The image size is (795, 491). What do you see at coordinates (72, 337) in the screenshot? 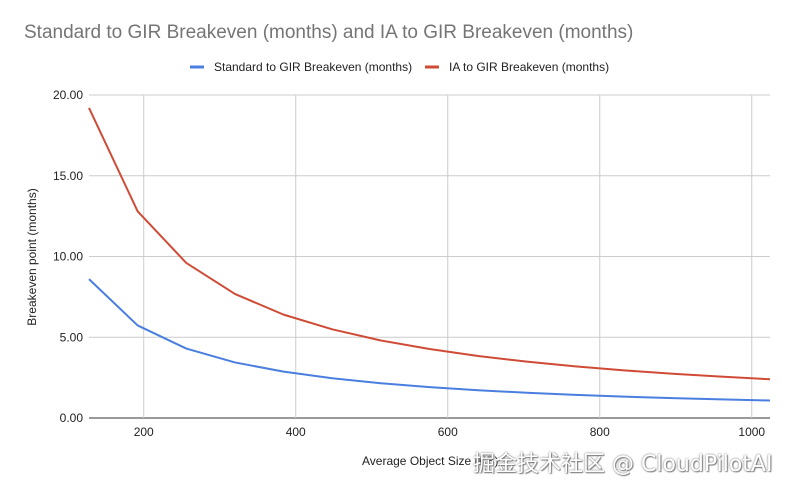
I see `y-tick-label: 5.00` at bounding box center [72, 337].